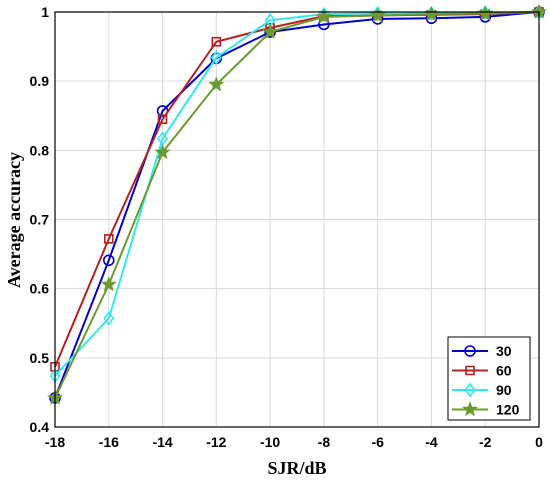 This screenshot has height=484, width=550. I want to click on legend-entry: 60, so click(482, 371).